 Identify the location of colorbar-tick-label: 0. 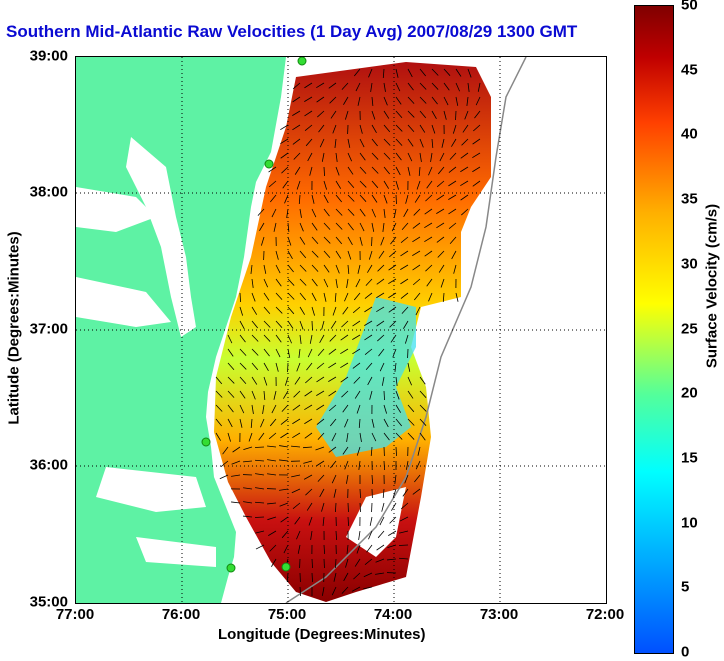
(685, 652).